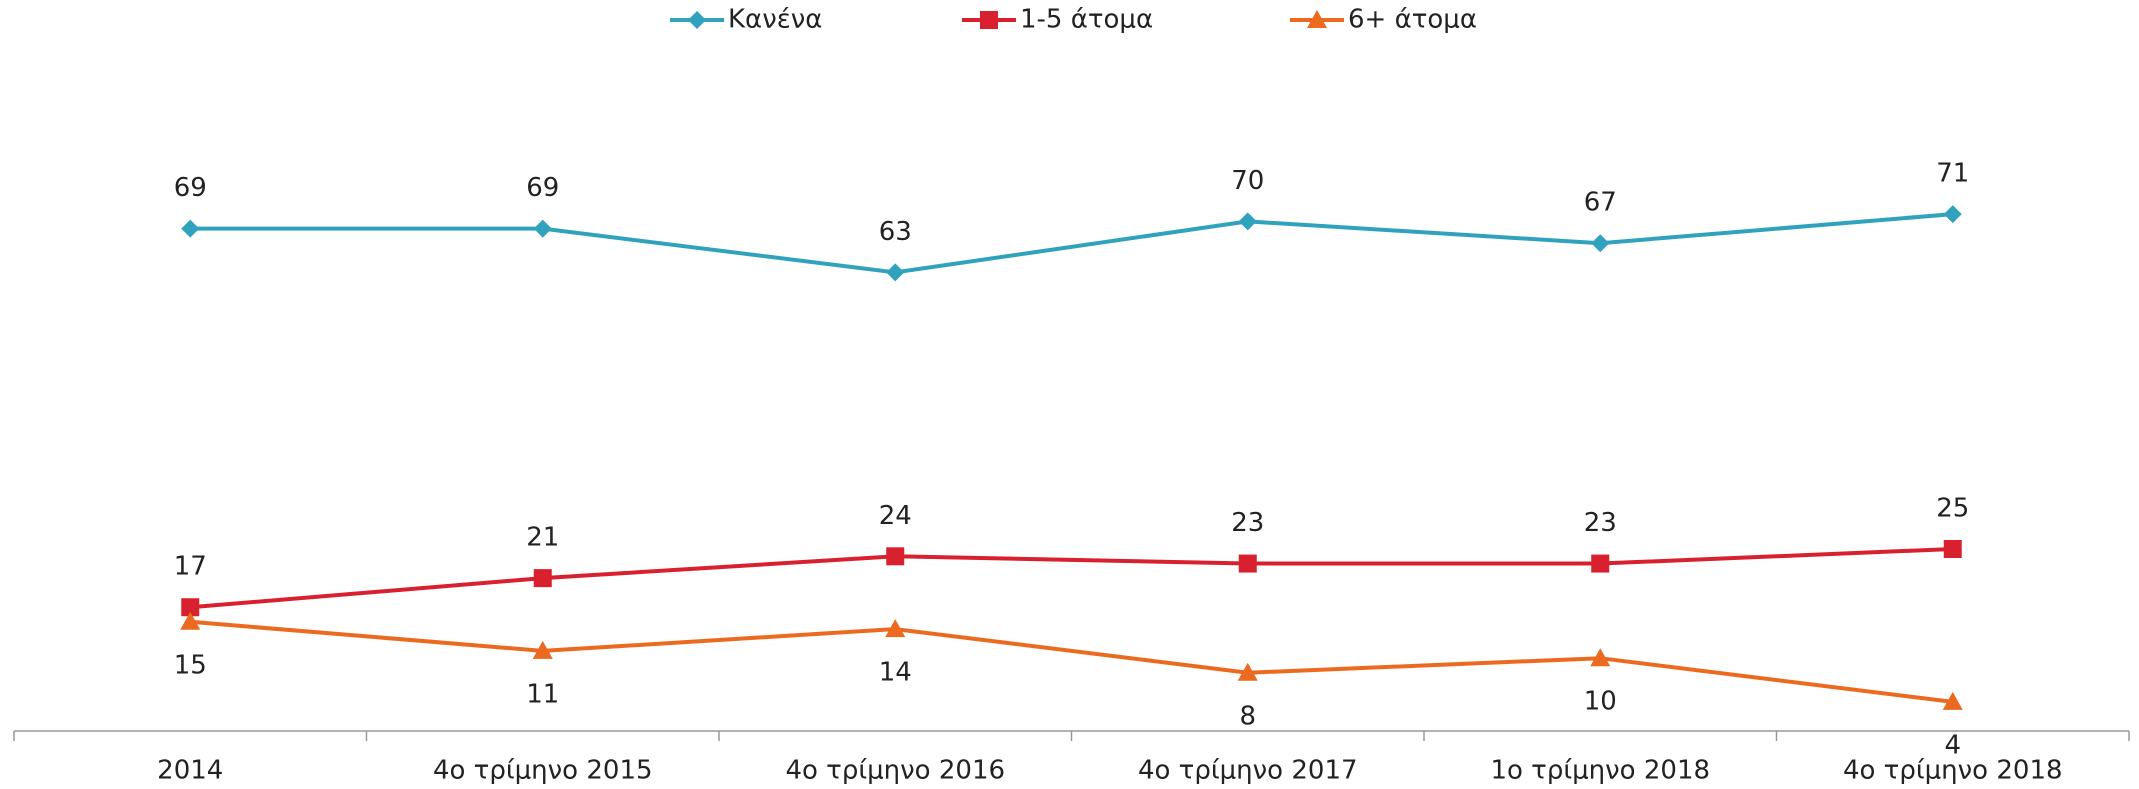 This screenshot has width=2139, height=789. I want to click on data-label: 63, so click(895, 232).